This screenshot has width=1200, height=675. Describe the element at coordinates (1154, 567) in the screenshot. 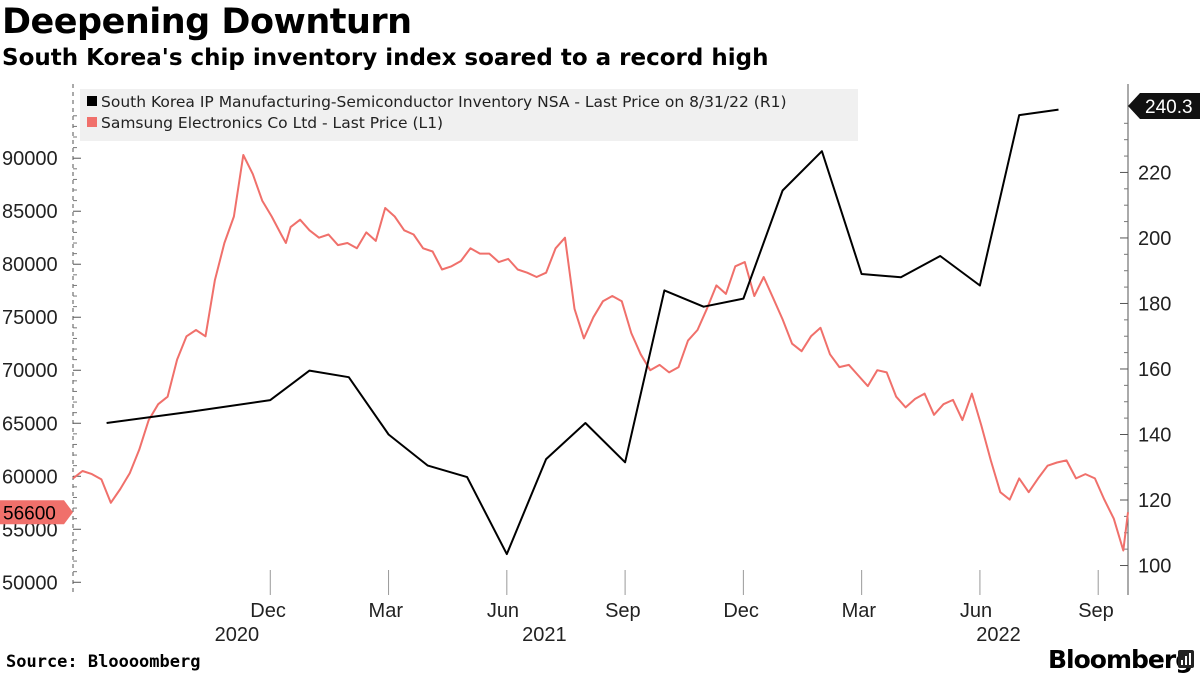

I see `right-tick-label: 100` at that location.